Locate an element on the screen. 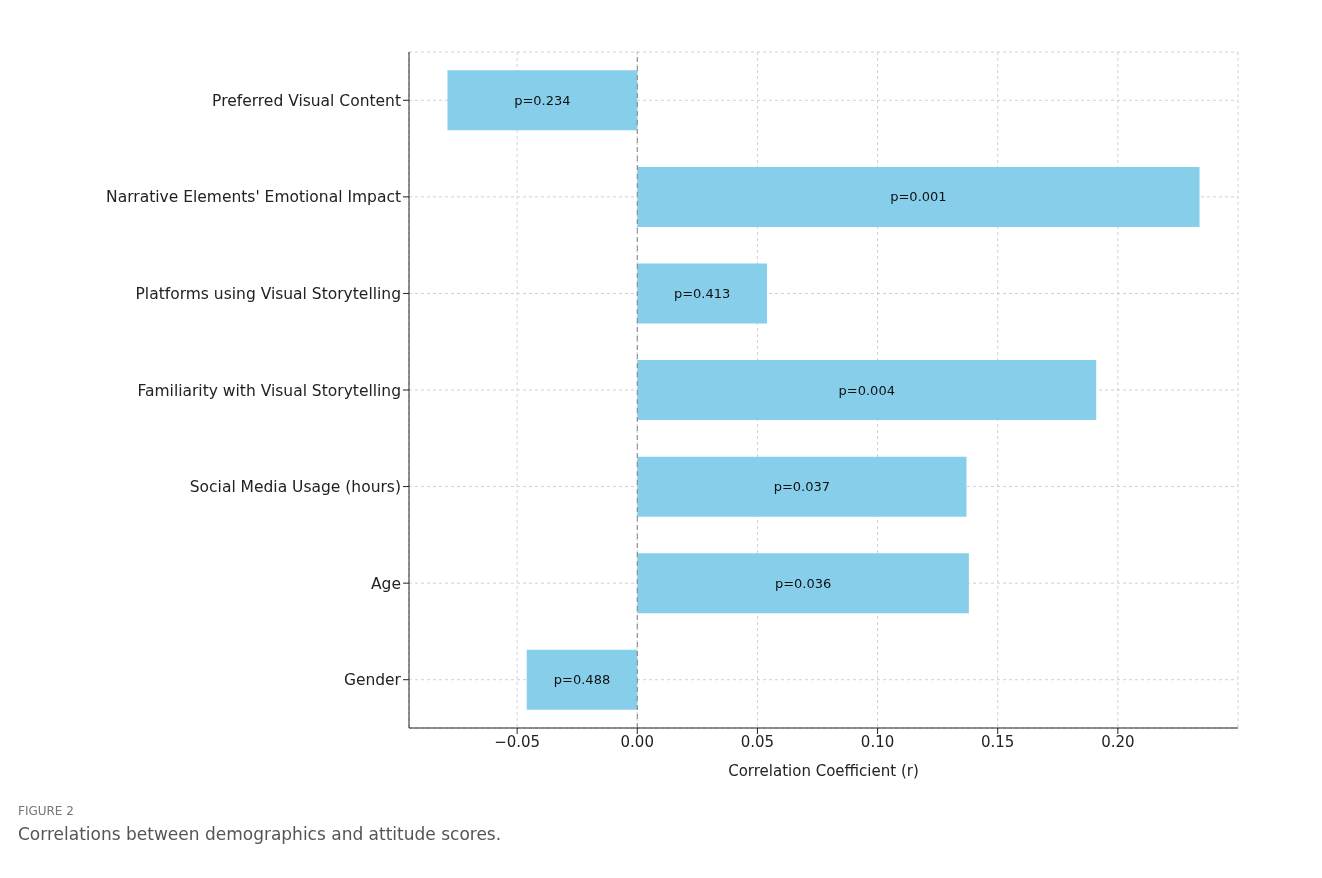 Image resolution: width=1322 pixels, height=878 pixels. x-tick-label: −0.05 is located at coordinates (517, 741).